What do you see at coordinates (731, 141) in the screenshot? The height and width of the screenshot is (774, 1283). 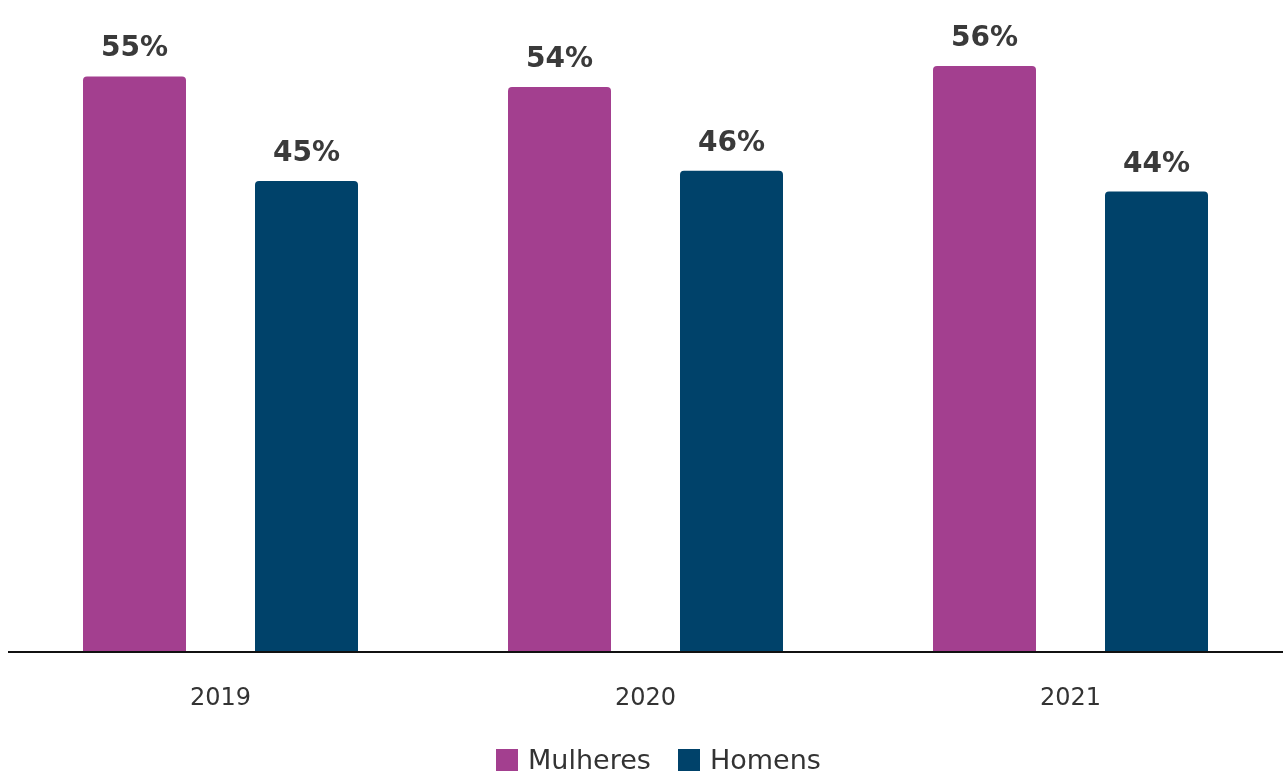 I see `data-label: 46%` at bounding box center [731, 141].